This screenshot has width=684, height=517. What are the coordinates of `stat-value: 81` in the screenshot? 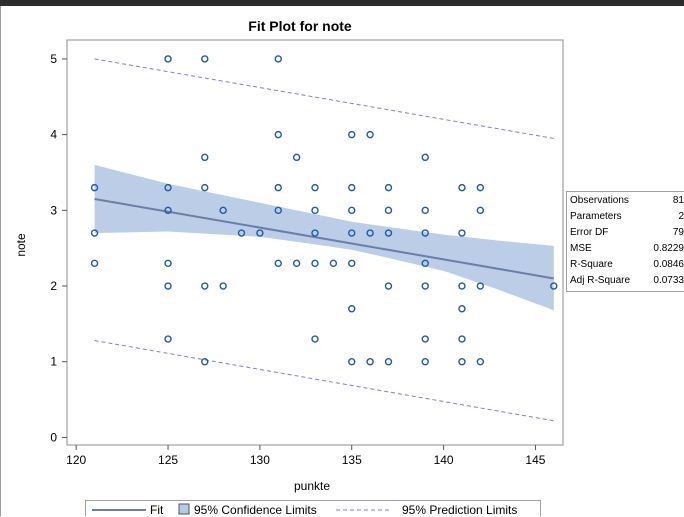 It's located at (678, 200).